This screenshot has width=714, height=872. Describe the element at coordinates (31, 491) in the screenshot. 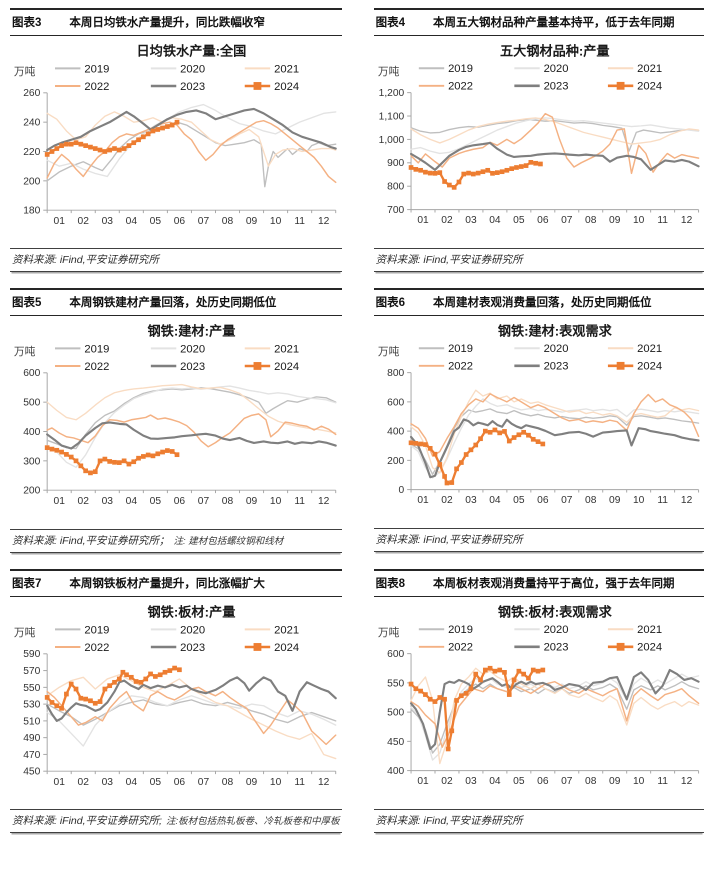

I see `y-tick-label: 200` at that location.